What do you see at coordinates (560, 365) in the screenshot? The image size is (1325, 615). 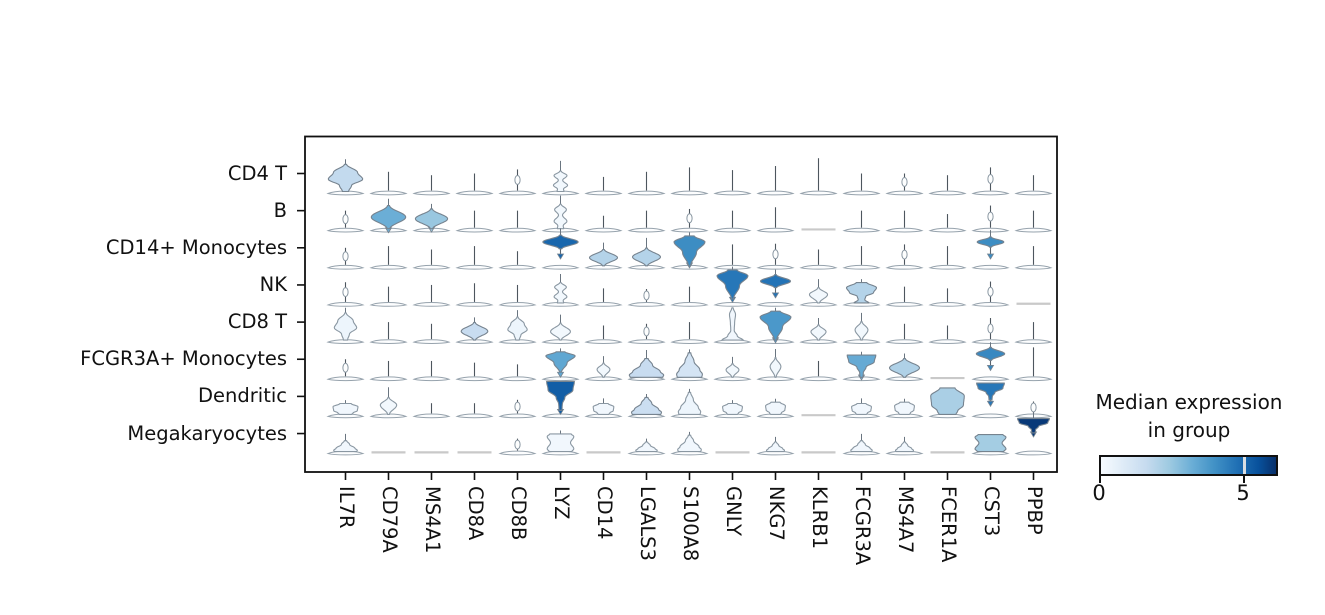 I see `violin-fcgr3a-monocytes-lyz` at bounding box center [560, 365].